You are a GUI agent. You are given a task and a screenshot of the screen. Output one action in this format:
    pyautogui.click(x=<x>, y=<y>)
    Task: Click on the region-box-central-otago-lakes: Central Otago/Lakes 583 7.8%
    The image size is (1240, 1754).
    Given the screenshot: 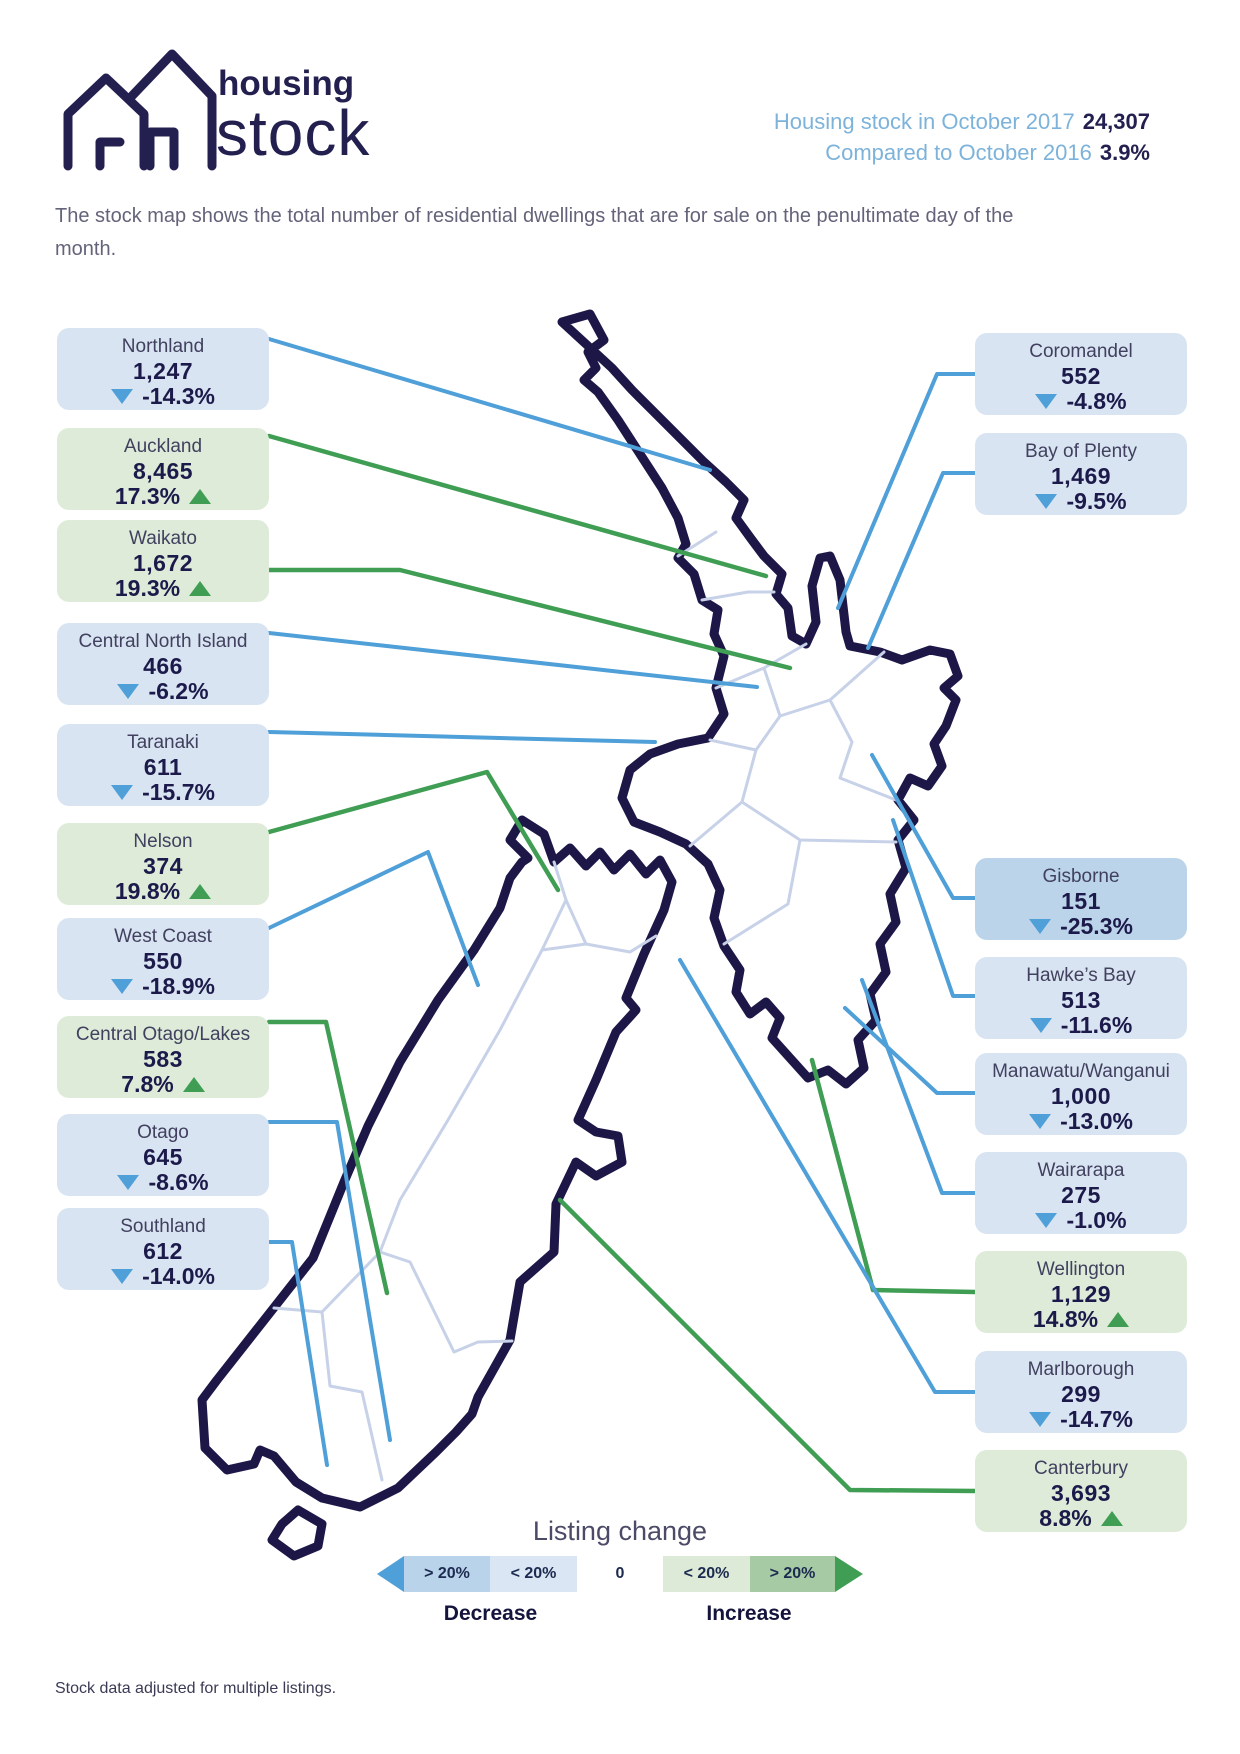 What is the action you would take?
    pyautogui.click(x=163, y=1057)
    